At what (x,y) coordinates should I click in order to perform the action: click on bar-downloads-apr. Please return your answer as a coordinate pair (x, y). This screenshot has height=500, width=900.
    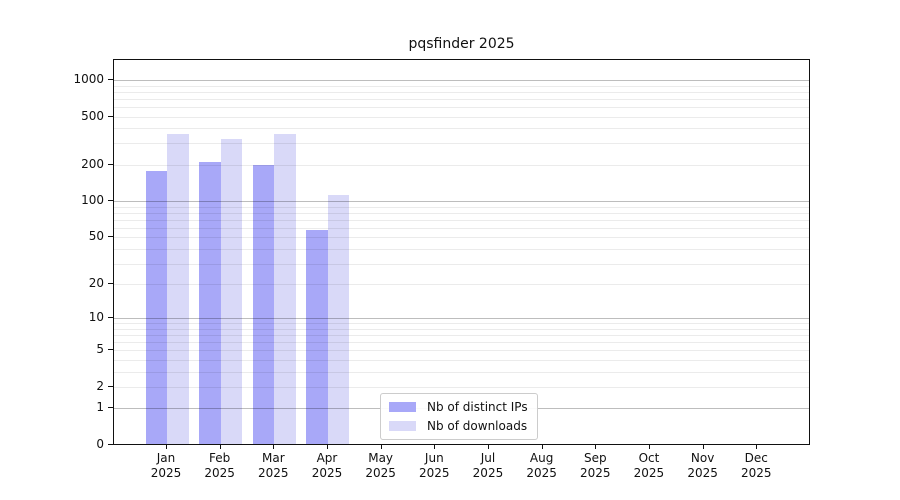
    Looking at the image, I should click on (338, 319).